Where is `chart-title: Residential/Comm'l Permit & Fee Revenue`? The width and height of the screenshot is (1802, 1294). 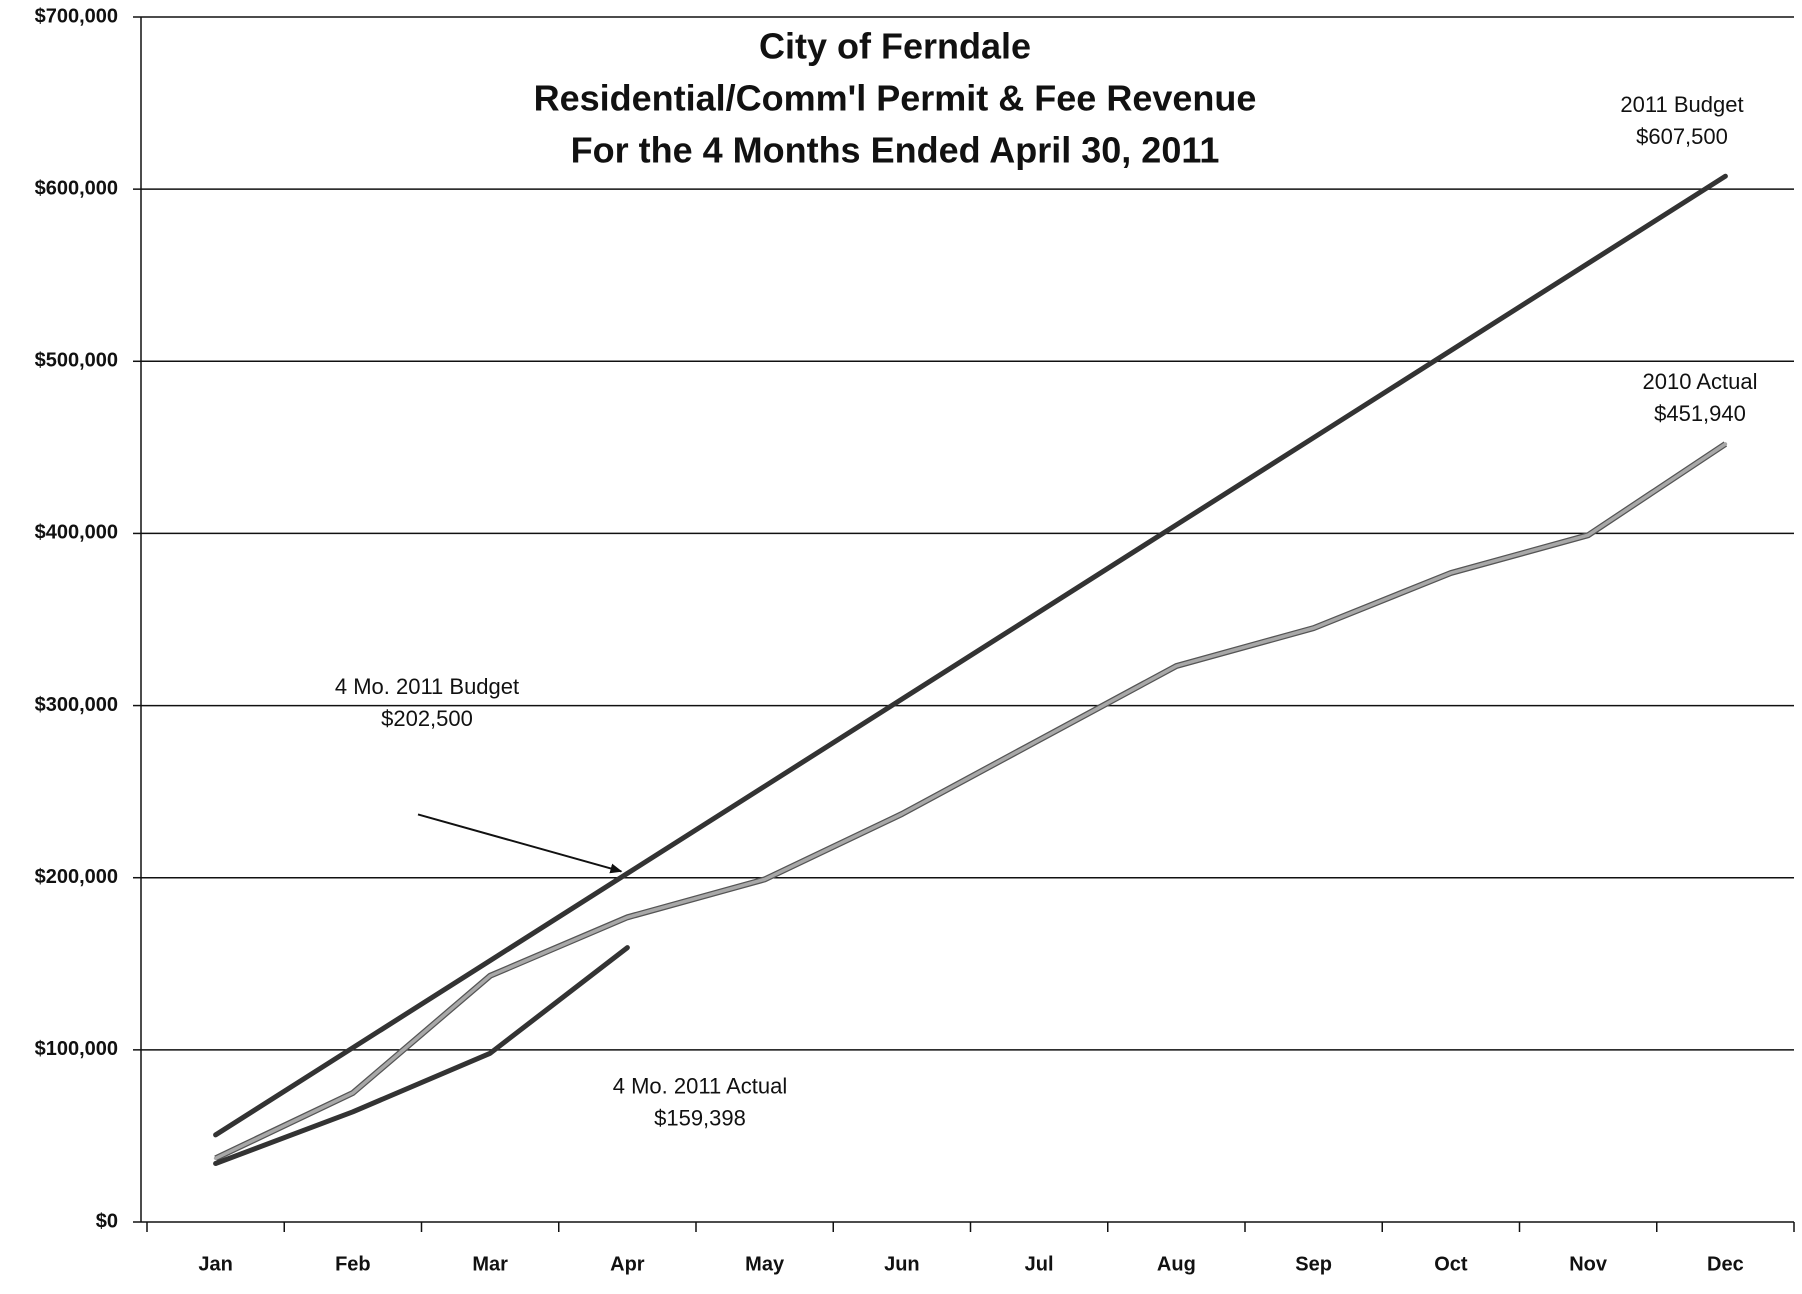 chart-title: Residential/Comm'l Permit & Fee Revenue is located at coordinates (895, 98).